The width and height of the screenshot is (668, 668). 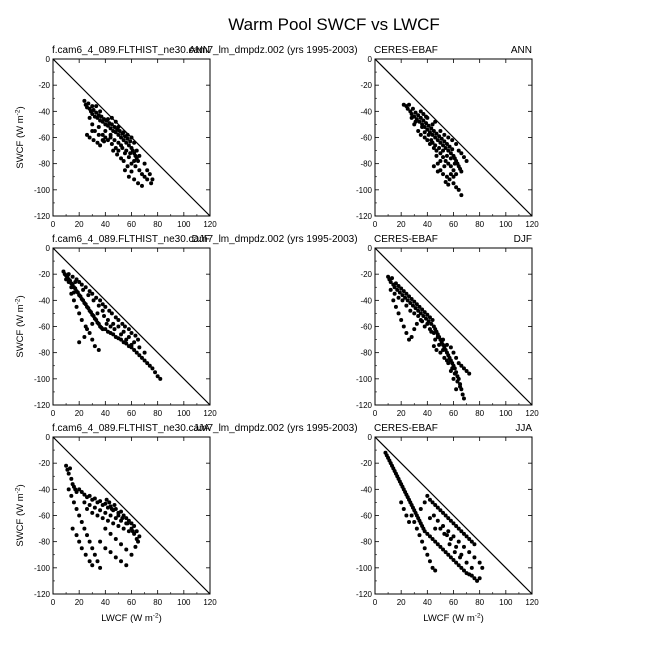 What do you see at coordinates (201, 239) in the screenshot?
I see `panel-right-label: DJF` at bounding box center [201, 239].